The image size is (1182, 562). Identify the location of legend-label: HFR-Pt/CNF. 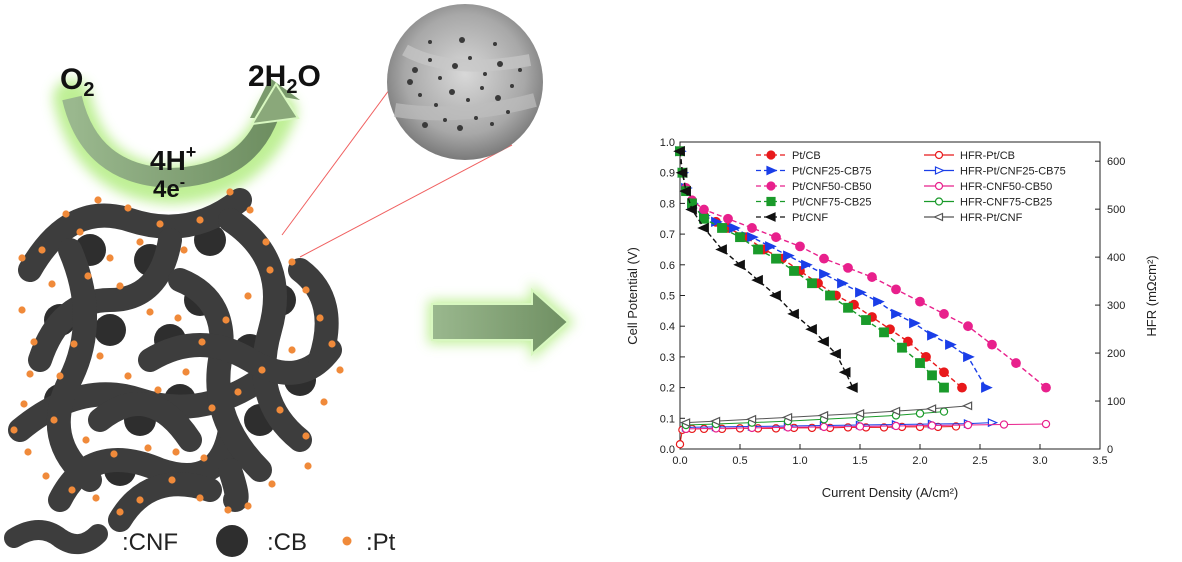
(991, 218).